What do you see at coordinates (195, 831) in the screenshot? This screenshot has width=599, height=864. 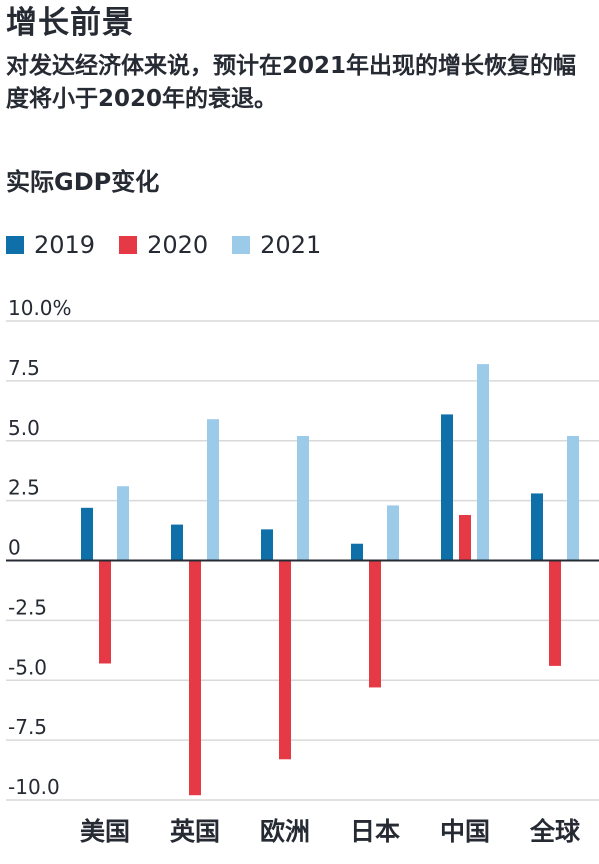 I see `x-category-label: 英国` at bounding box center [195, 831].